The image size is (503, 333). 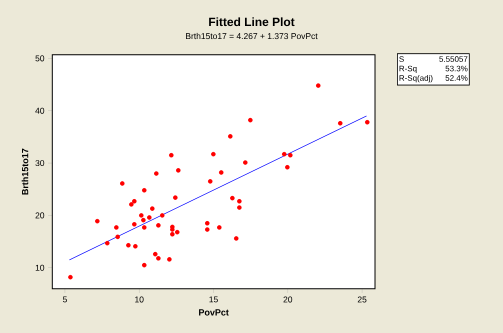 What do you see at coordinates (25, 171) in the screenshot?
I see `y-axis-title: Brth15to17` at bounding box center [25, 171].